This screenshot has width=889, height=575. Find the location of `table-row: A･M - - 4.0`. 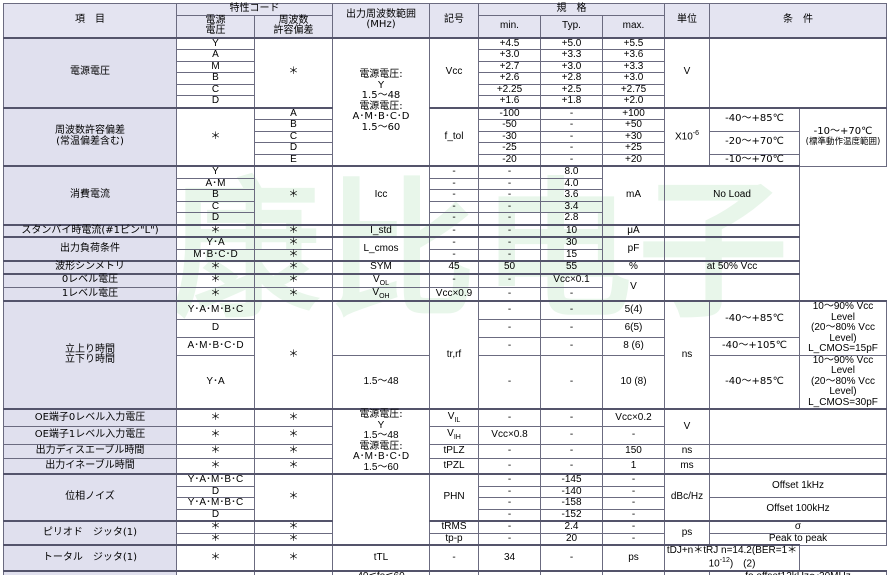

table-row: A･M - - 4.0 is located at coordinates (445, 183).